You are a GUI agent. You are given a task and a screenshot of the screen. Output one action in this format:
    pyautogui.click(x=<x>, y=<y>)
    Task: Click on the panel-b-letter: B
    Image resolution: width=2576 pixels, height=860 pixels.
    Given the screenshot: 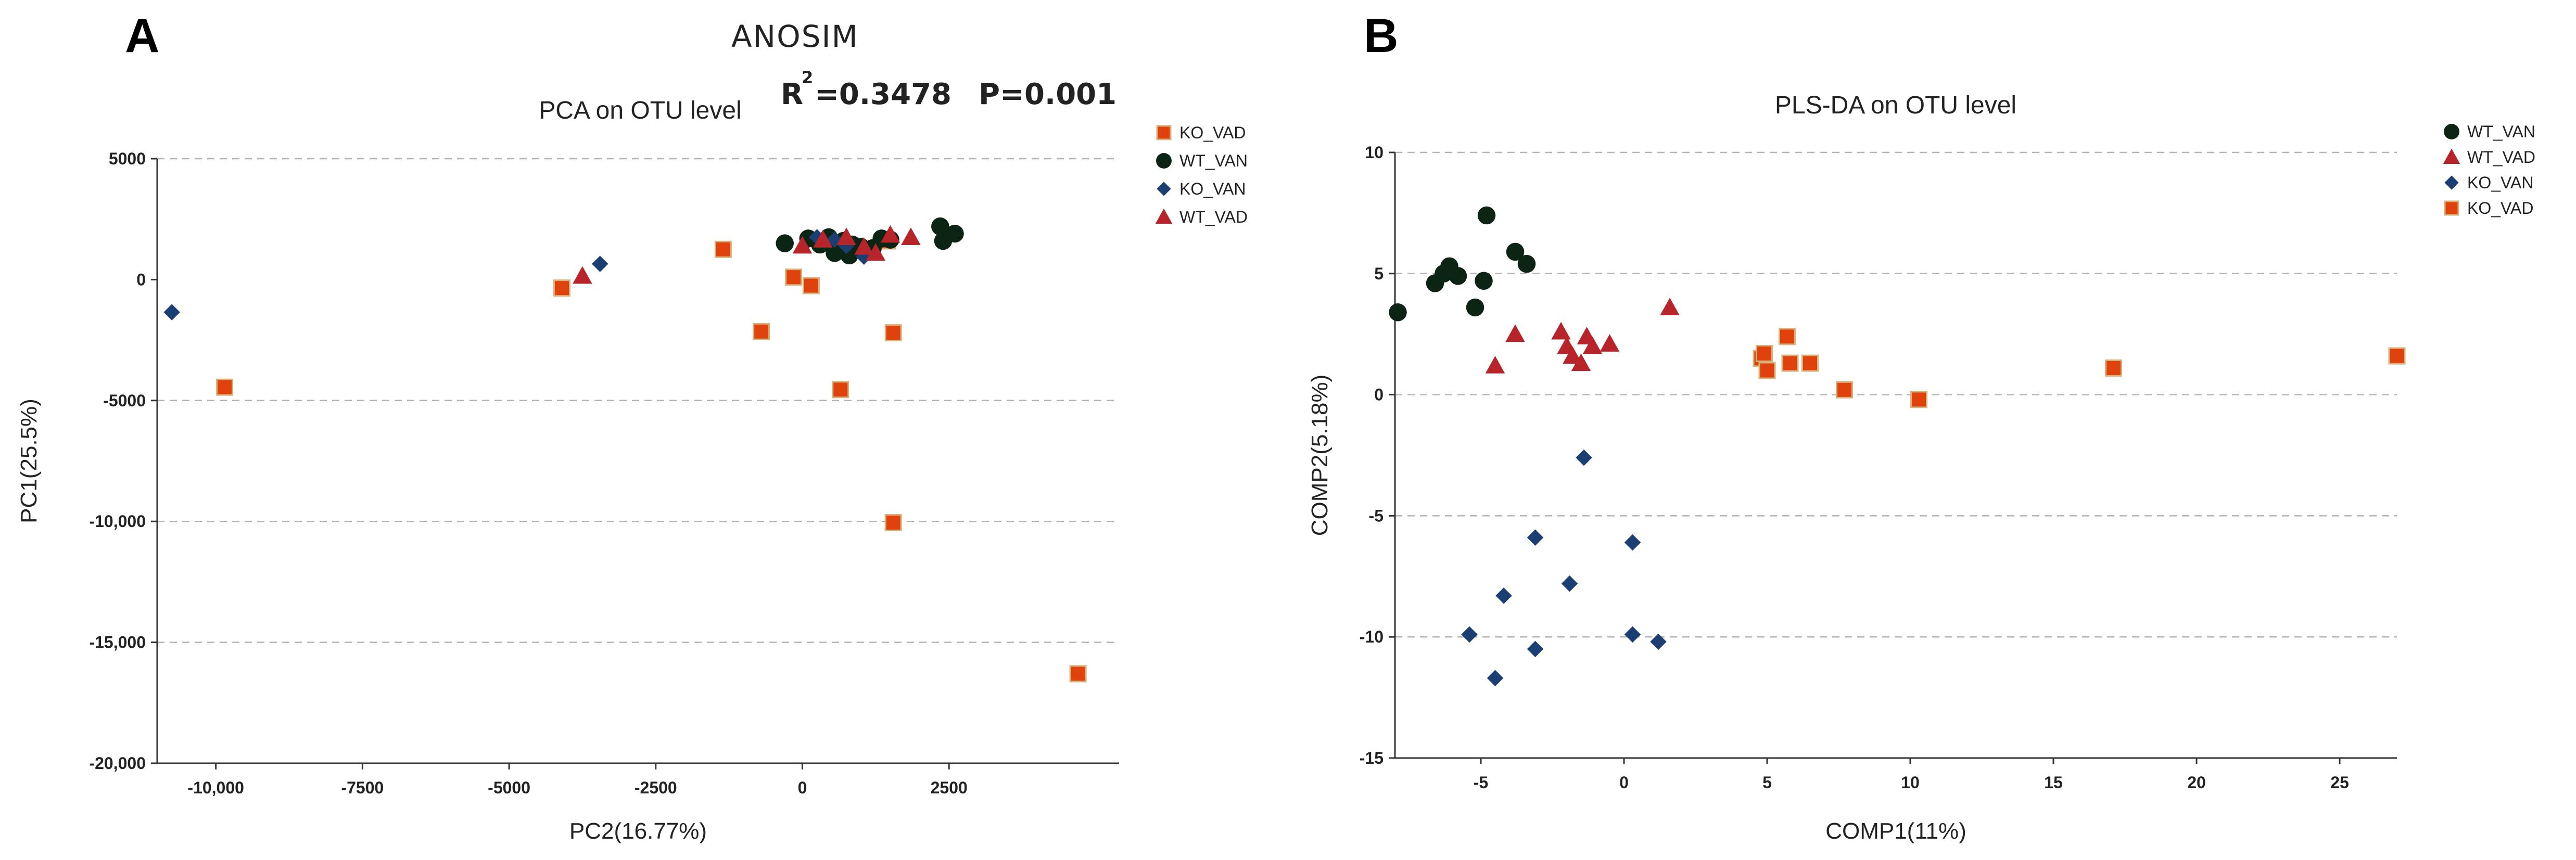 What is the action you would take?
    pyautogui.click(x=1381, y=35)
    